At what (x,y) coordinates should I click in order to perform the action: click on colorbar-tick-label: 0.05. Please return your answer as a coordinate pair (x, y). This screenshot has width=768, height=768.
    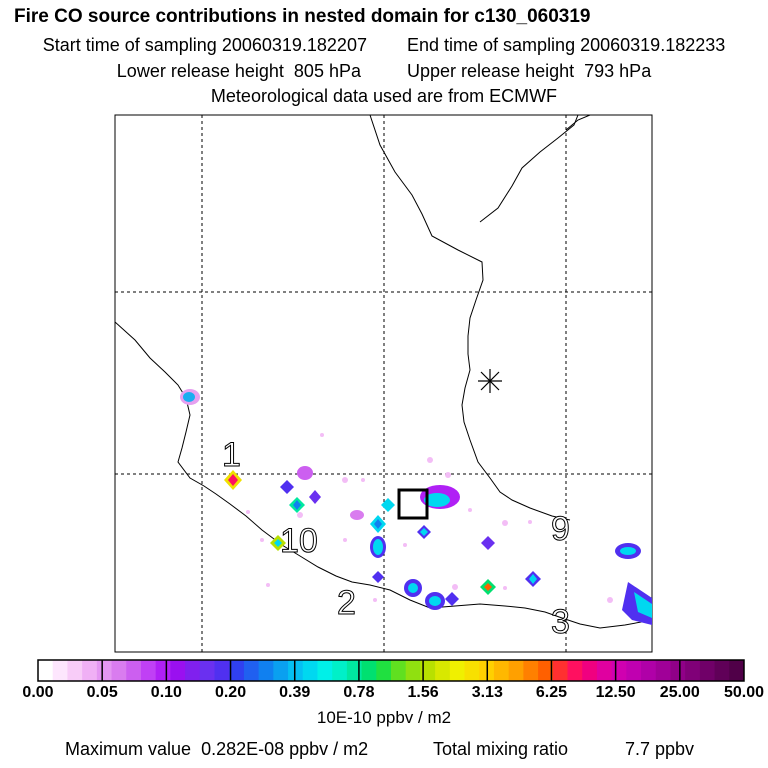
    Looking at the image, I should click on (102, 692).